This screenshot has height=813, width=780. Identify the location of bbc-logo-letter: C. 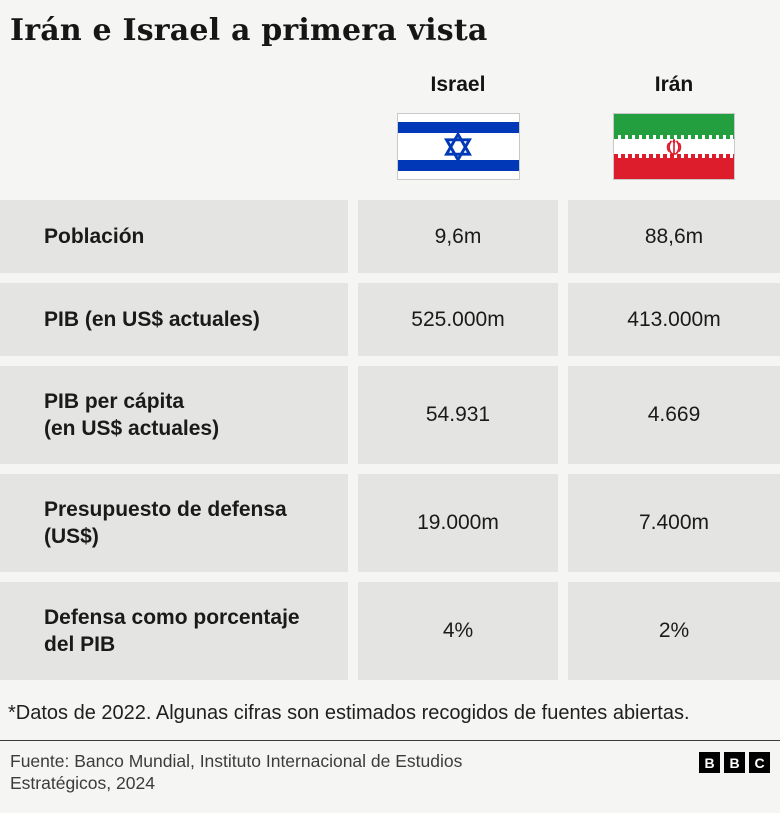
(759, 762).